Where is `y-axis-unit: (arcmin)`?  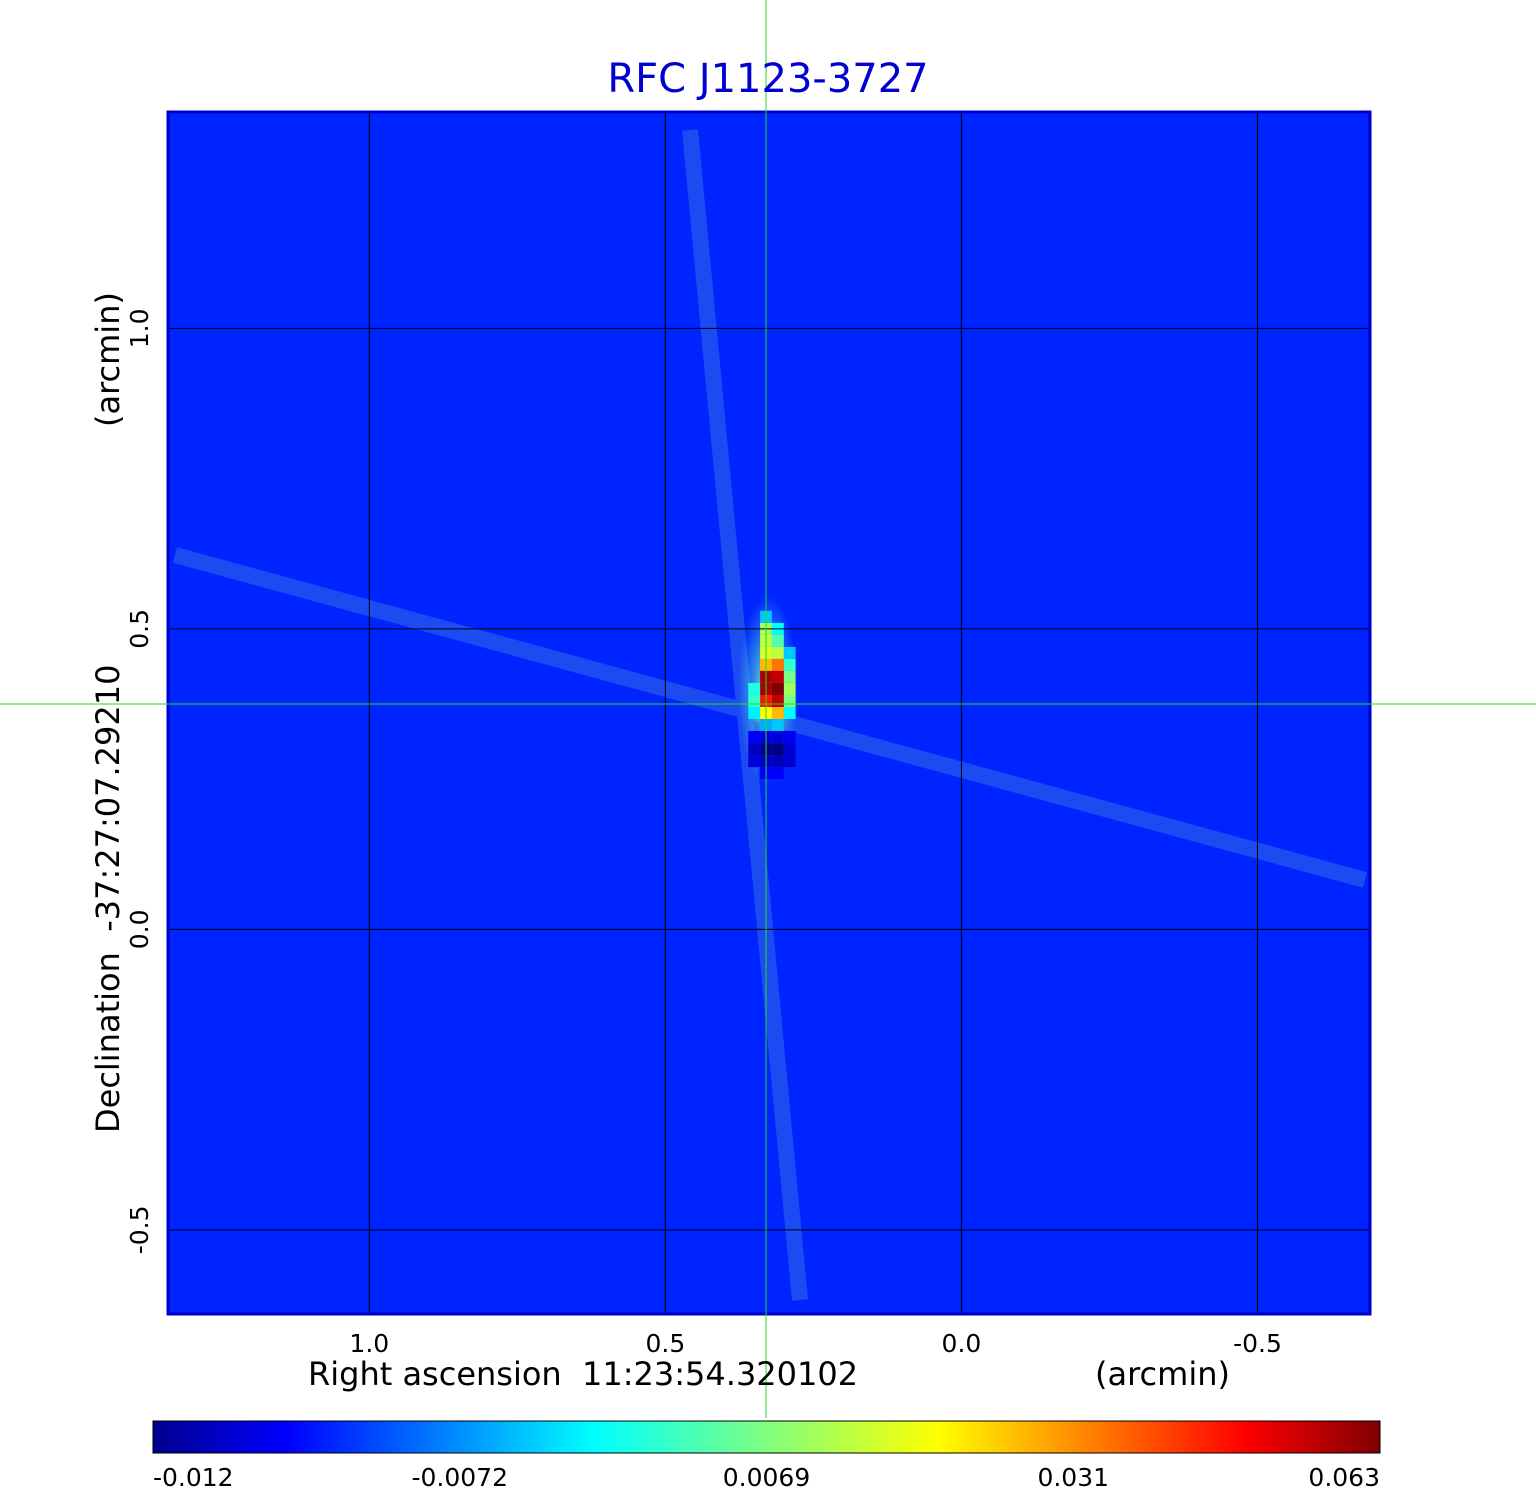
y-axis-unit: (arcmin) is located at coordinates (108, 359).